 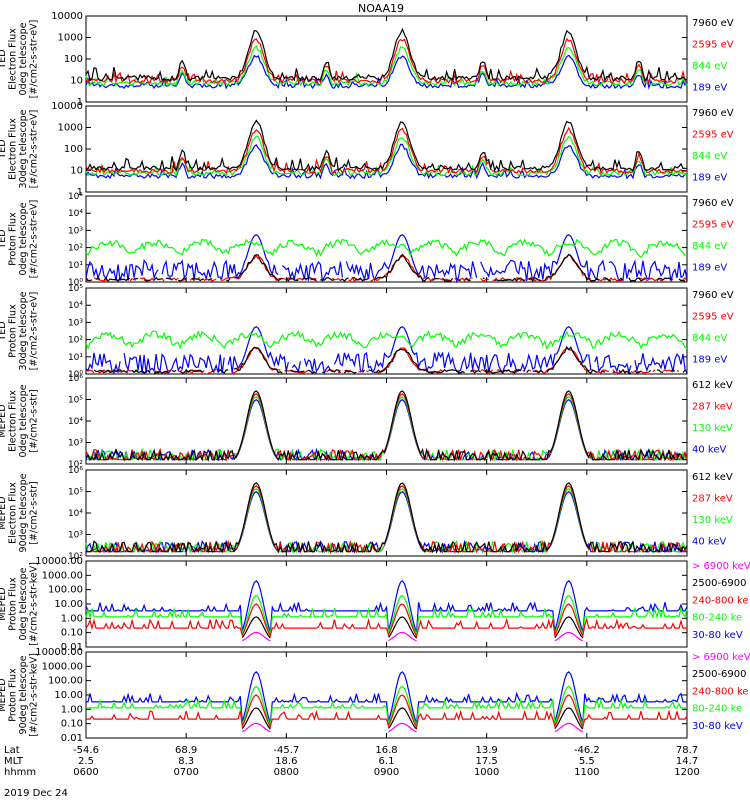 I want to click on y-axis-label-line: [#/cm2-s-str], so click(x=34, y=420).